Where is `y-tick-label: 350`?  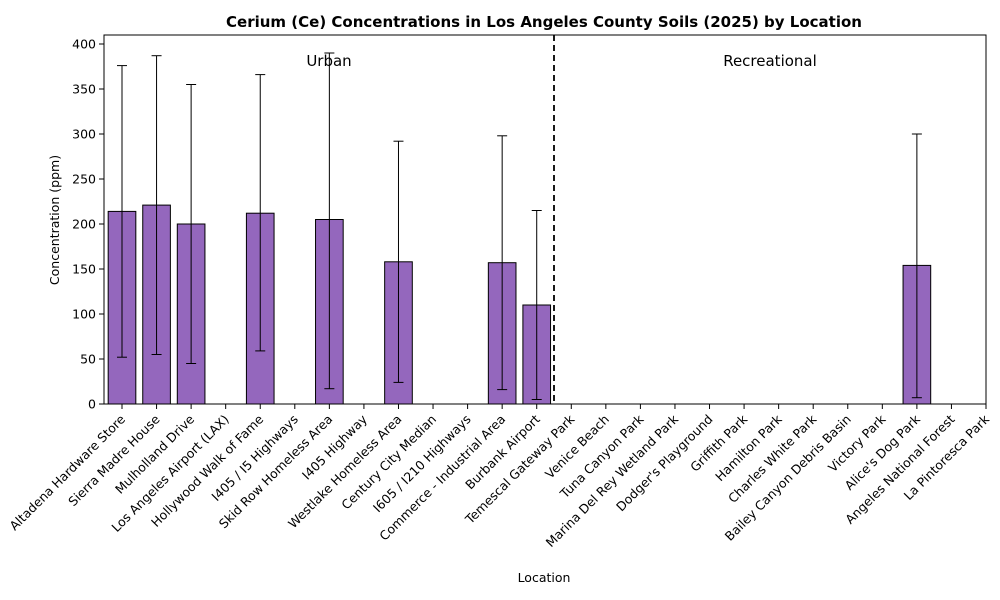 y-tick-label: 350 is located at coordinates (84, 89).